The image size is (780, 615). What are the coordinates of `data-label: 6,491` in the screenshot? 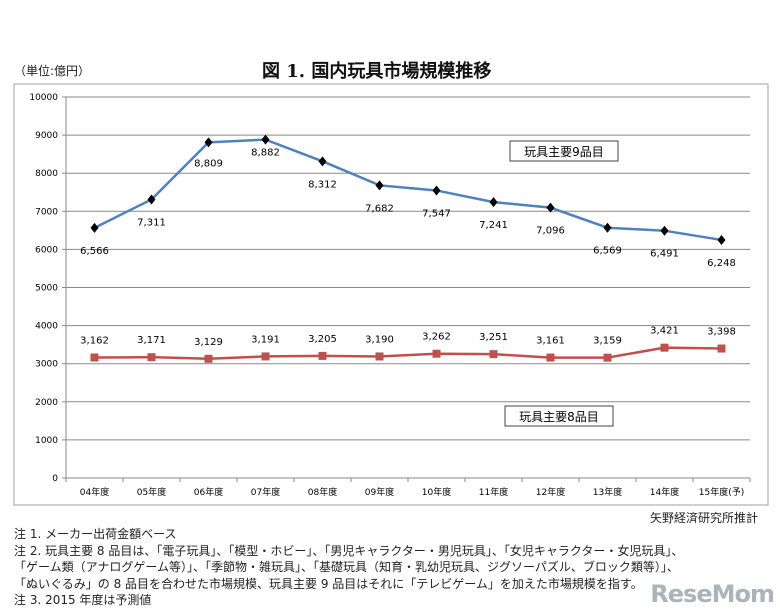 It's located at (664, 254).